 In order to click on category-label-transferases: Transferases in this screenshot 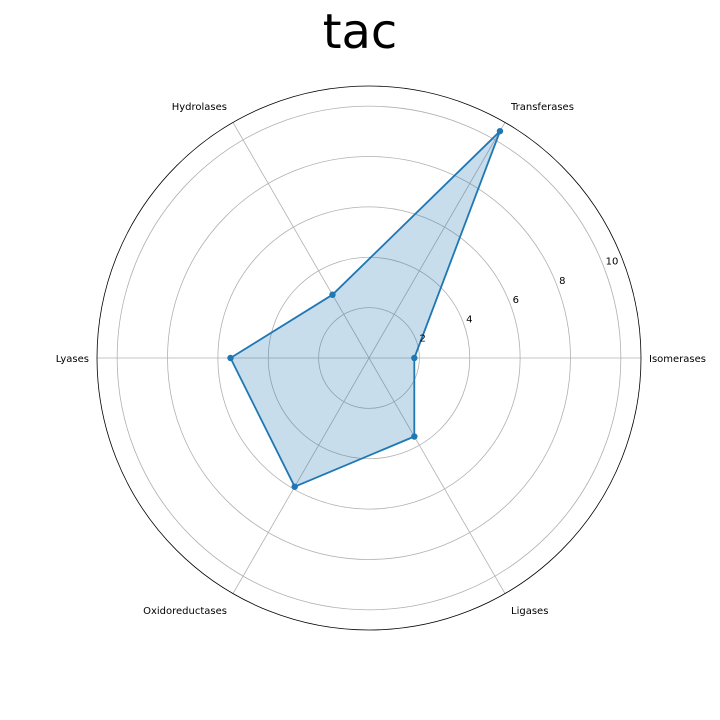, I will do `click(542, 107)`.